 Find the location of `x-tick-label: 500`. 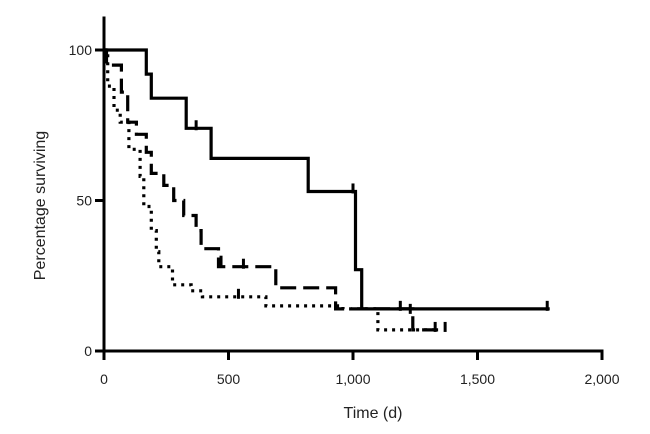

x-tick-label: 500 is located at coordinates (229, 379).